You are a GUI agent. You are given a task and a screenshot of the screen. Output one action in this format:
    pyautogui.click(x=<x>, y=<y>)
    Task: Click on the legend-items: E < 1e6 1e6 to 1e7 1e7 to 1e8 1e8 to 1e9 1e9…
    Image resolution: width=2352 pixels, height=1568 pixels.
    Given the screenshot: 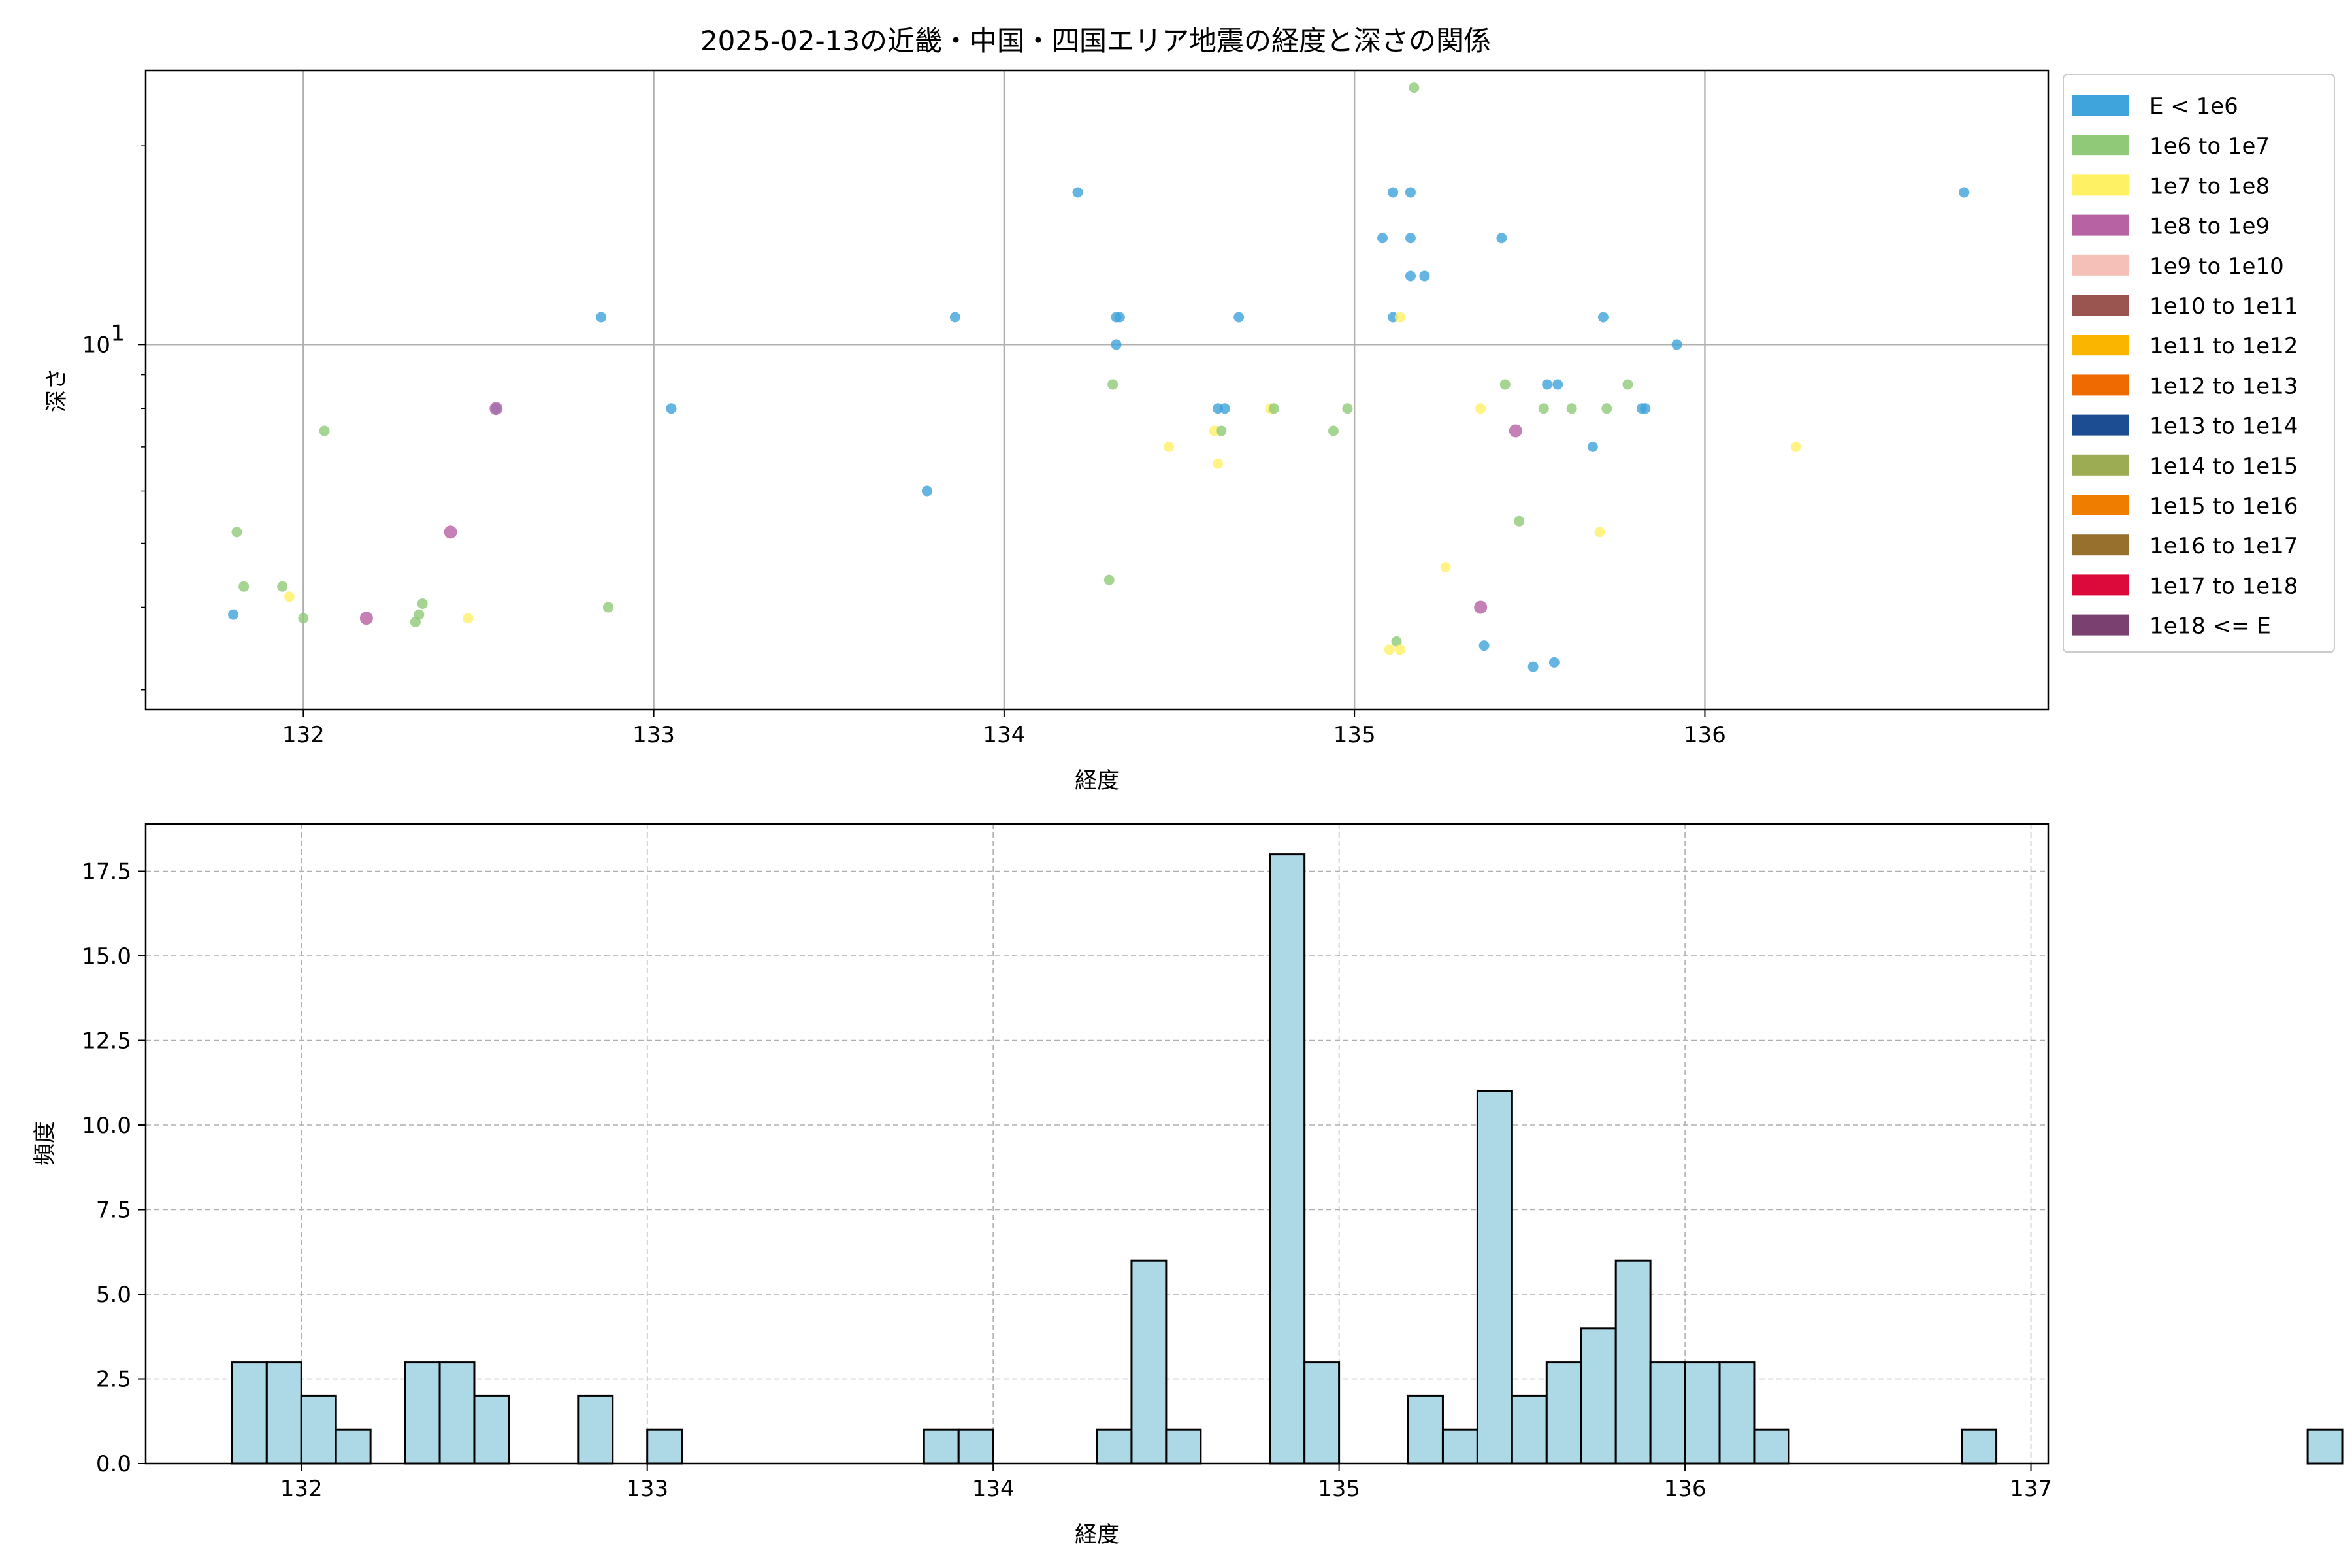 What is the action you would take?
    pyautogui.click(x=2185, y=366)
    